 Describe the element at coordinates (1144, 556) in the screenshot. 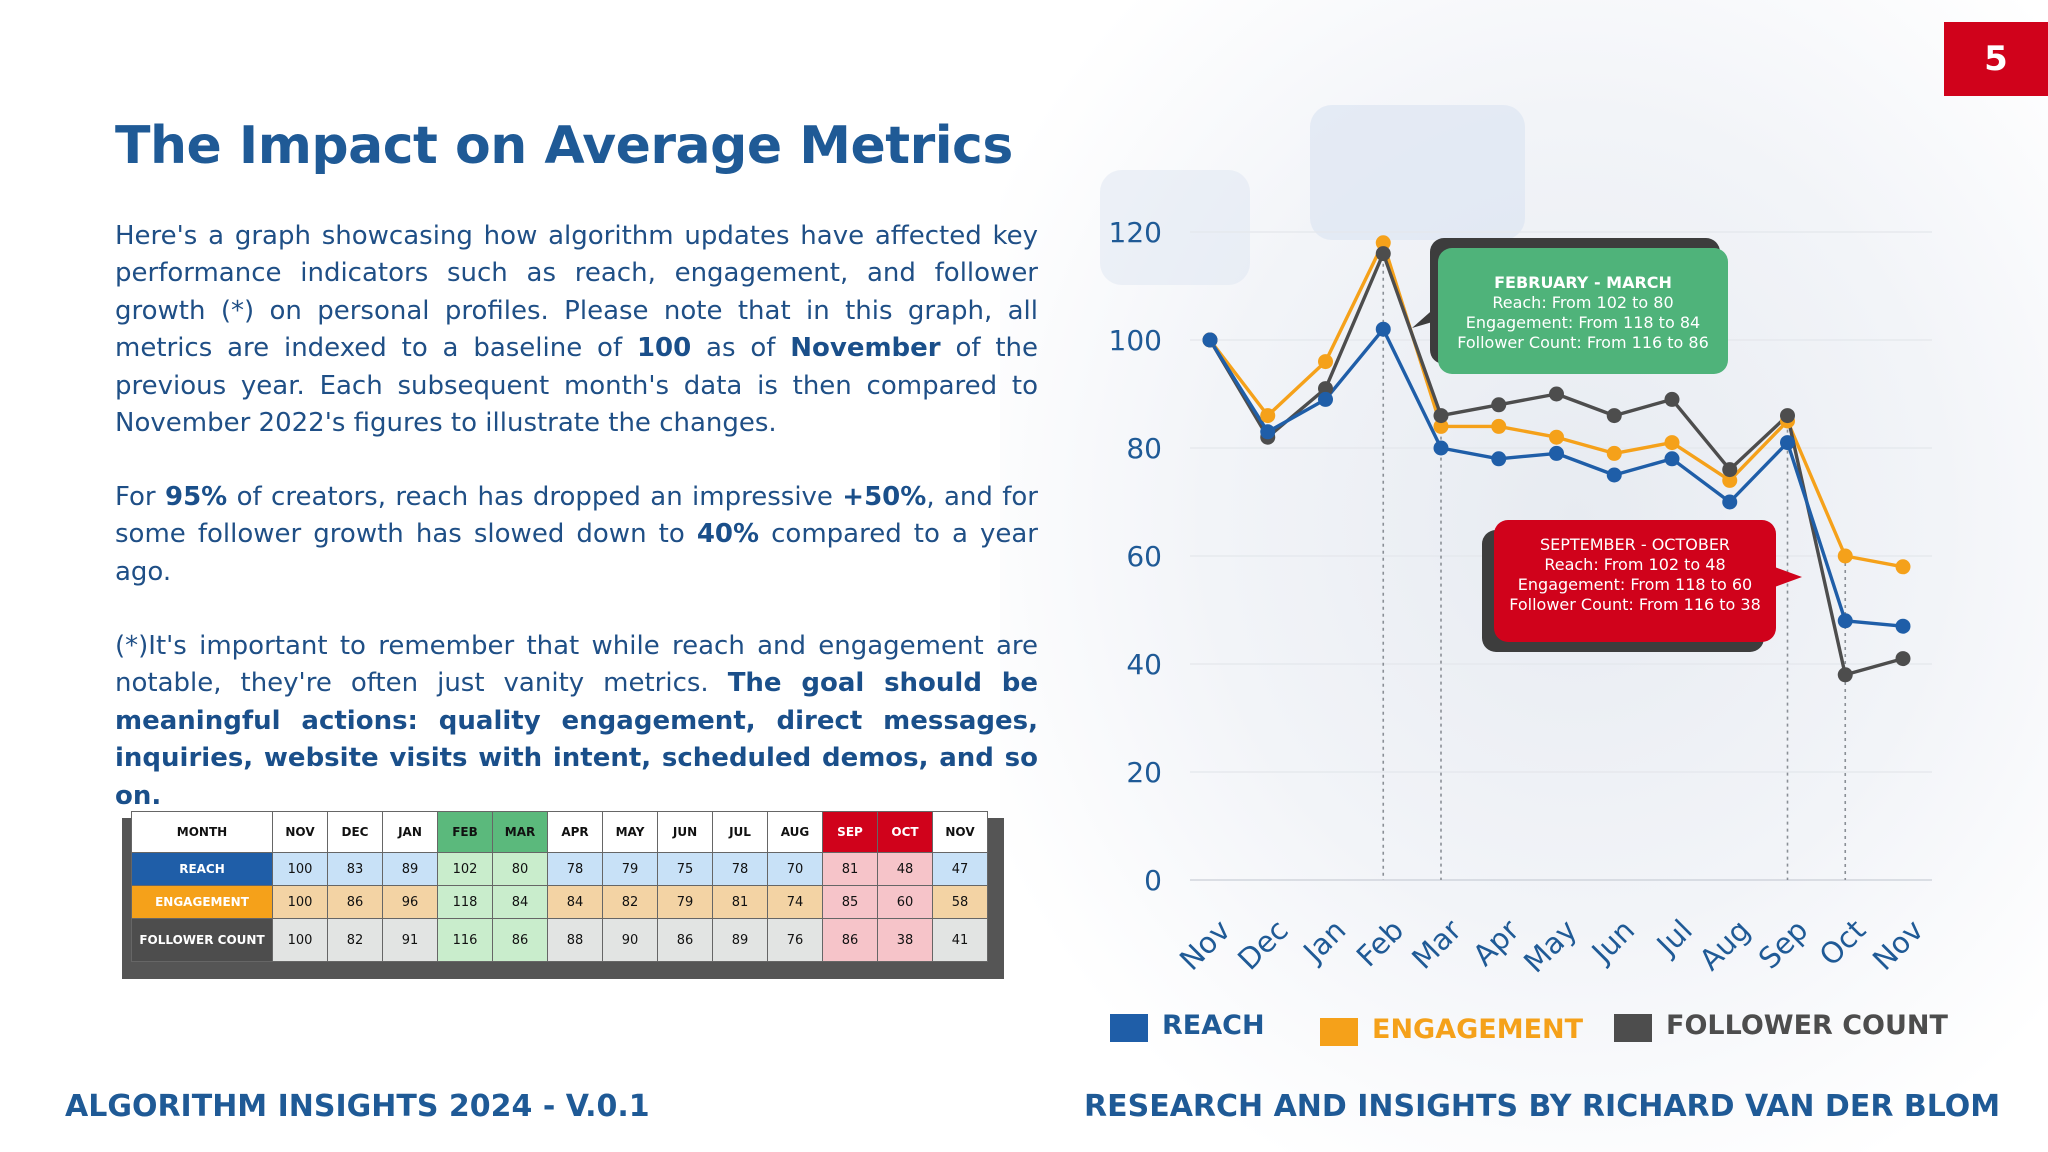

I see `y-tick-label: 60` at that location.